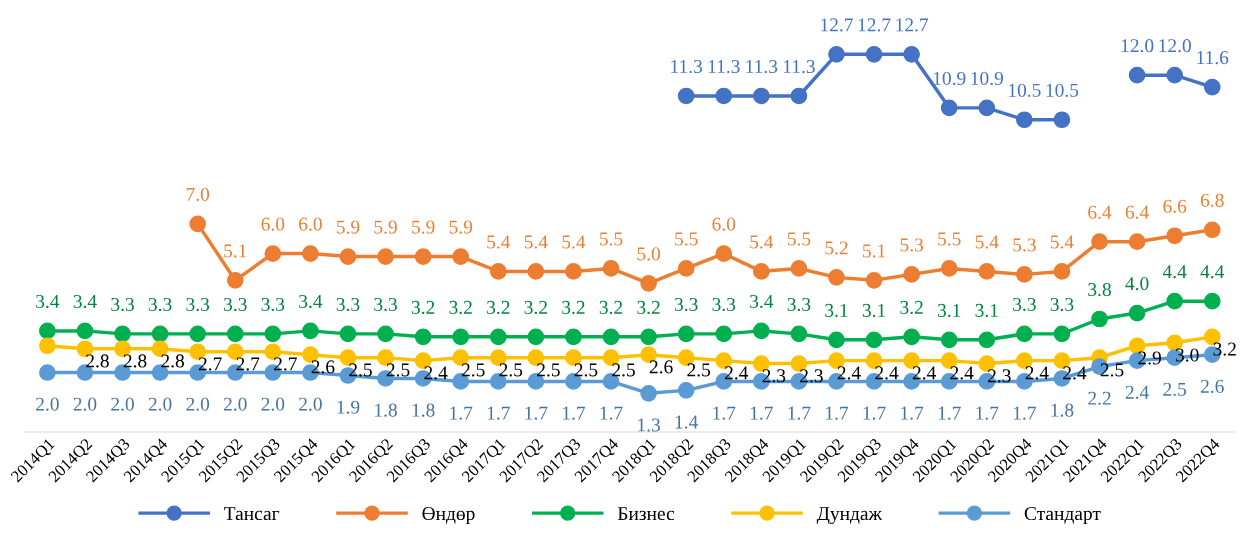 This screenshot has width=1241, height=540. I want to click on legend-label: Өндөр, so click(448, 516).